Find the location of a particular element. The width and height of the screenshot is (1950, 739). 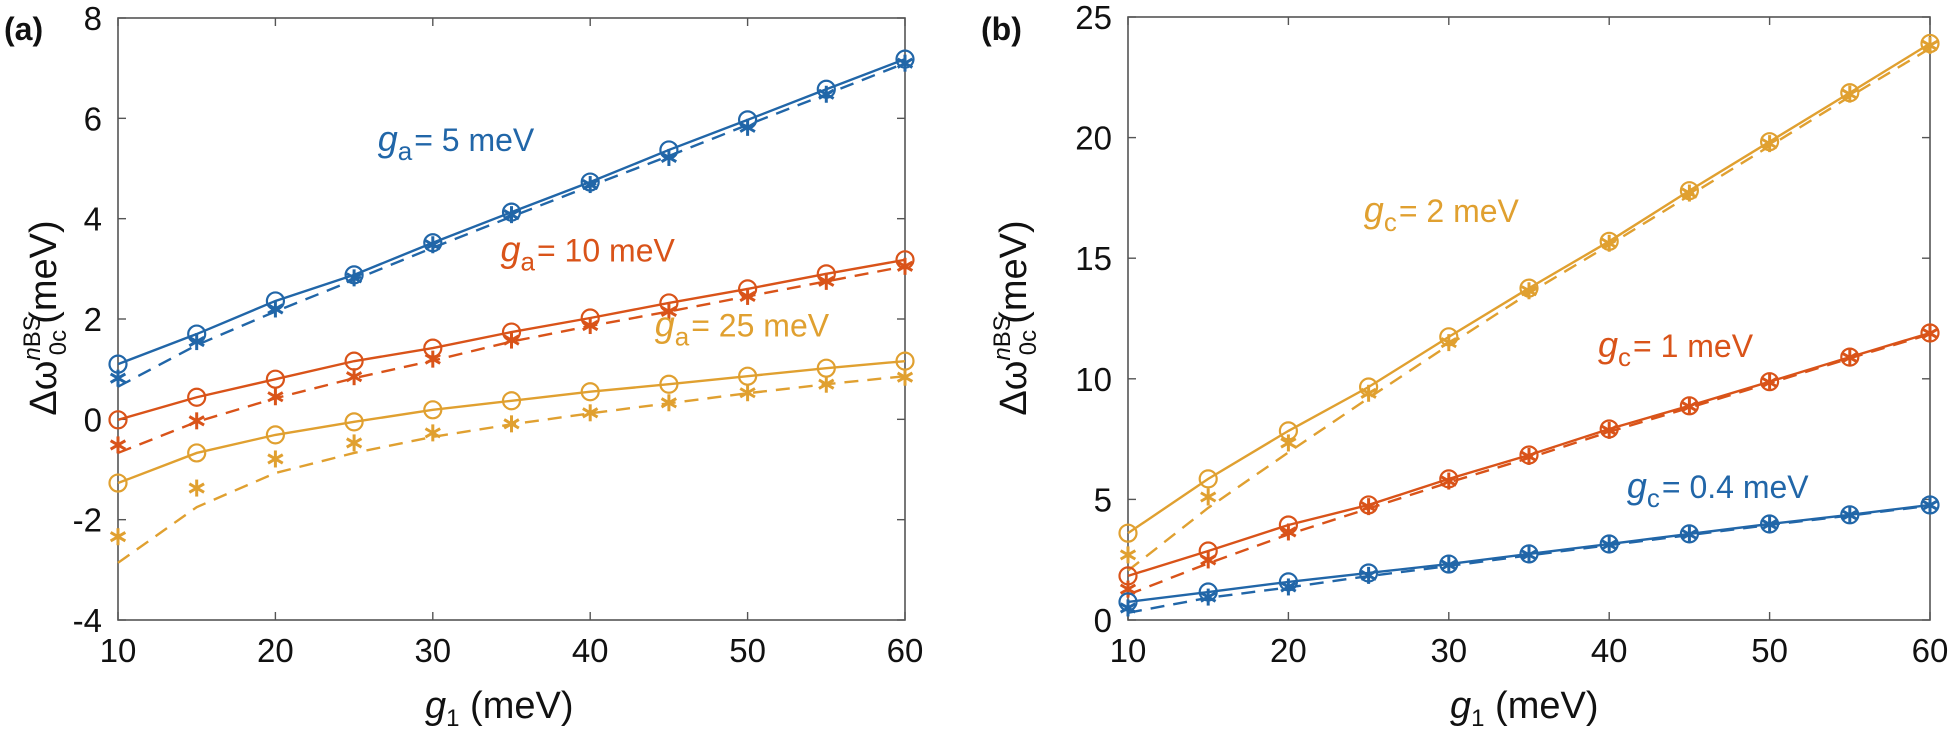

dashed-line is located at coordinates (511, 360).